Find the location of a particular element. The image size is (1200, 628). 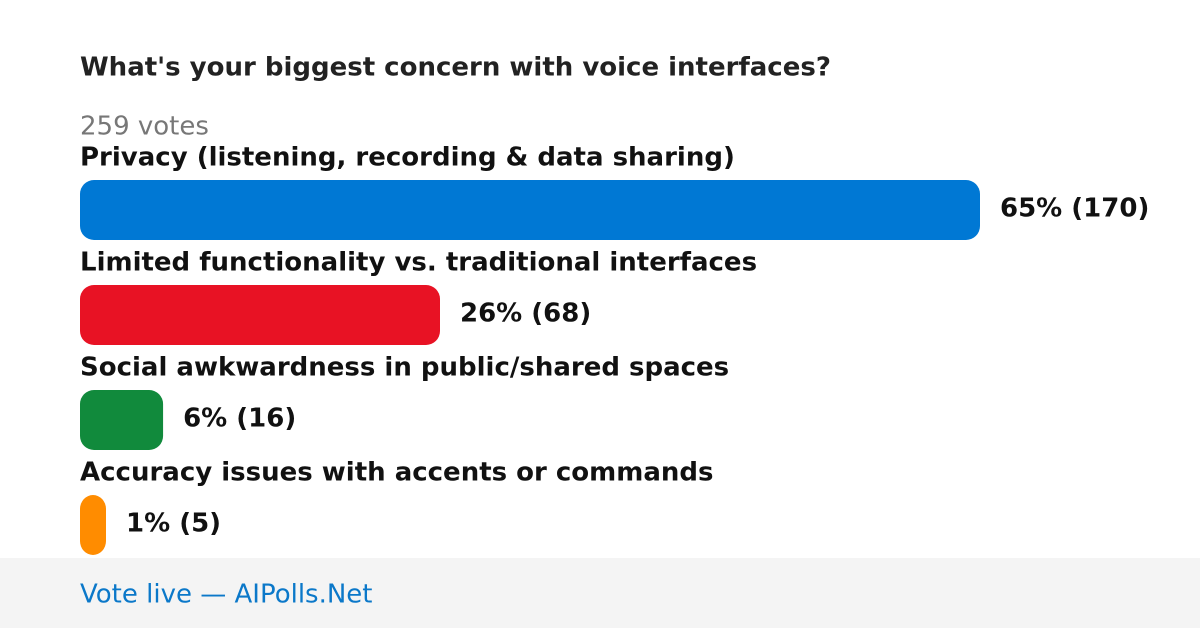

option-label: Accuracy issues with accents or commands is located at coordinates (397, 473).